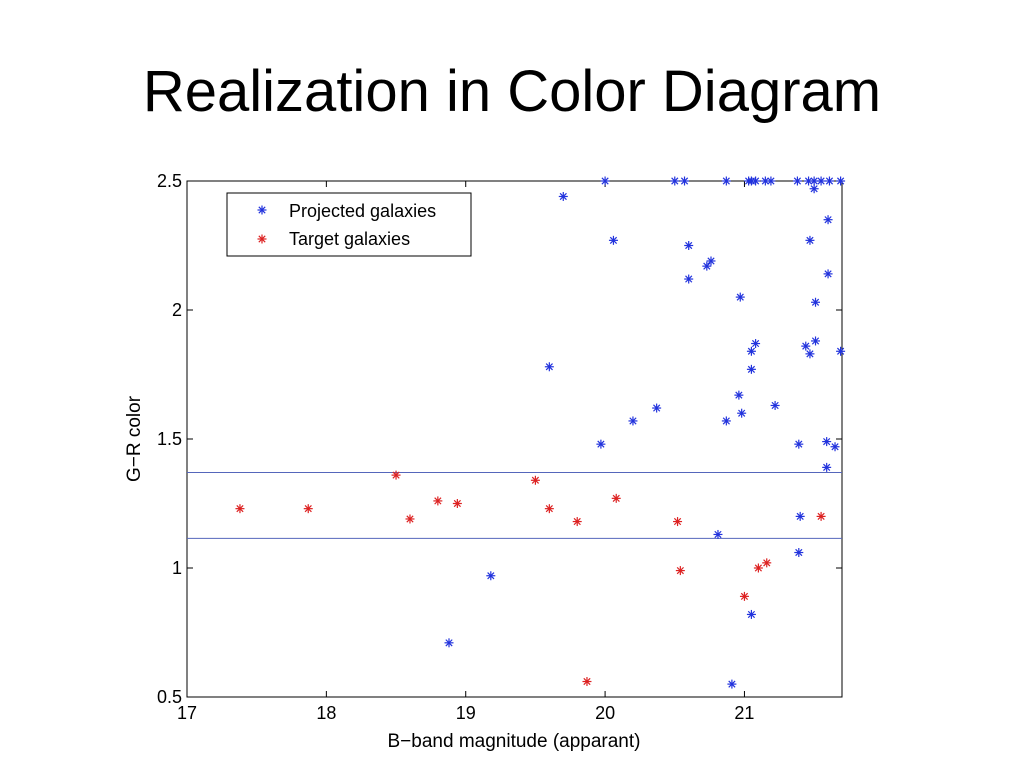 Image resolution: width=1024 pixels, height=768 pixels. I want to click on y-tick-label: 2, so click(177, 310).